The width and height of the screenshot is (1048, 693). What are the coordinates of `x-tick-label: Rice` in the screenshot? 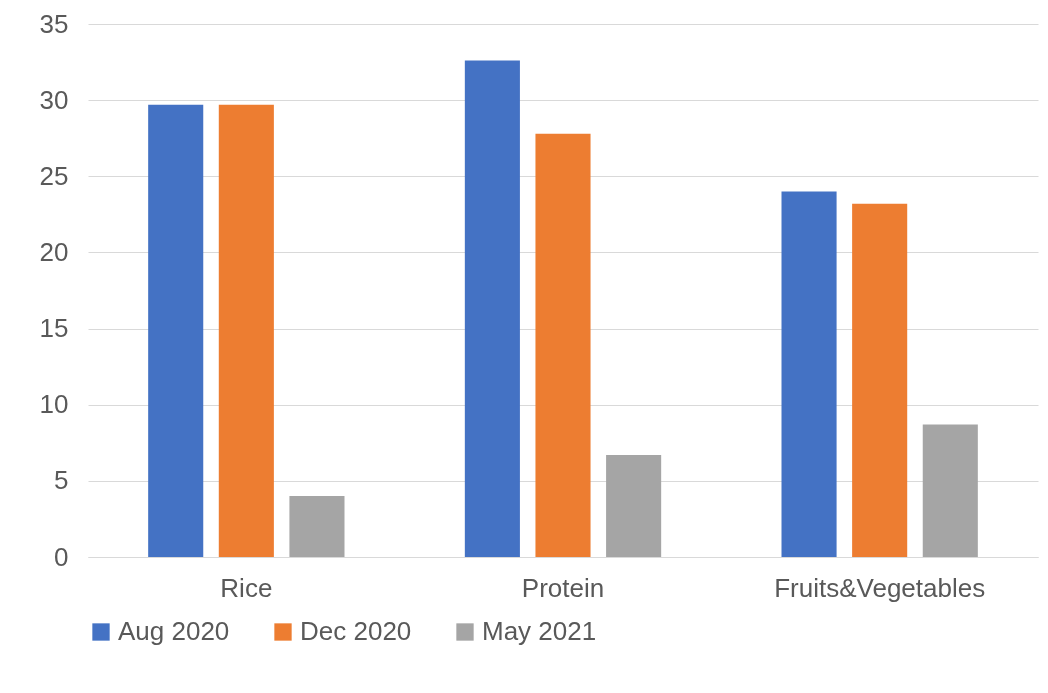 It's located at (246, 587).